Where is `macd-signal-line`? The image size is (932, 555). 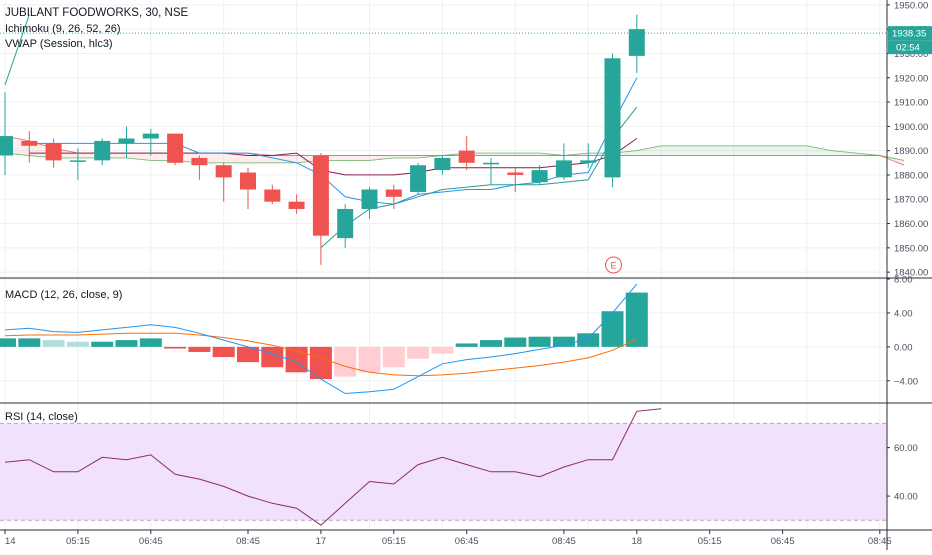
macd-signal-line is located at coordinates (321, 354).